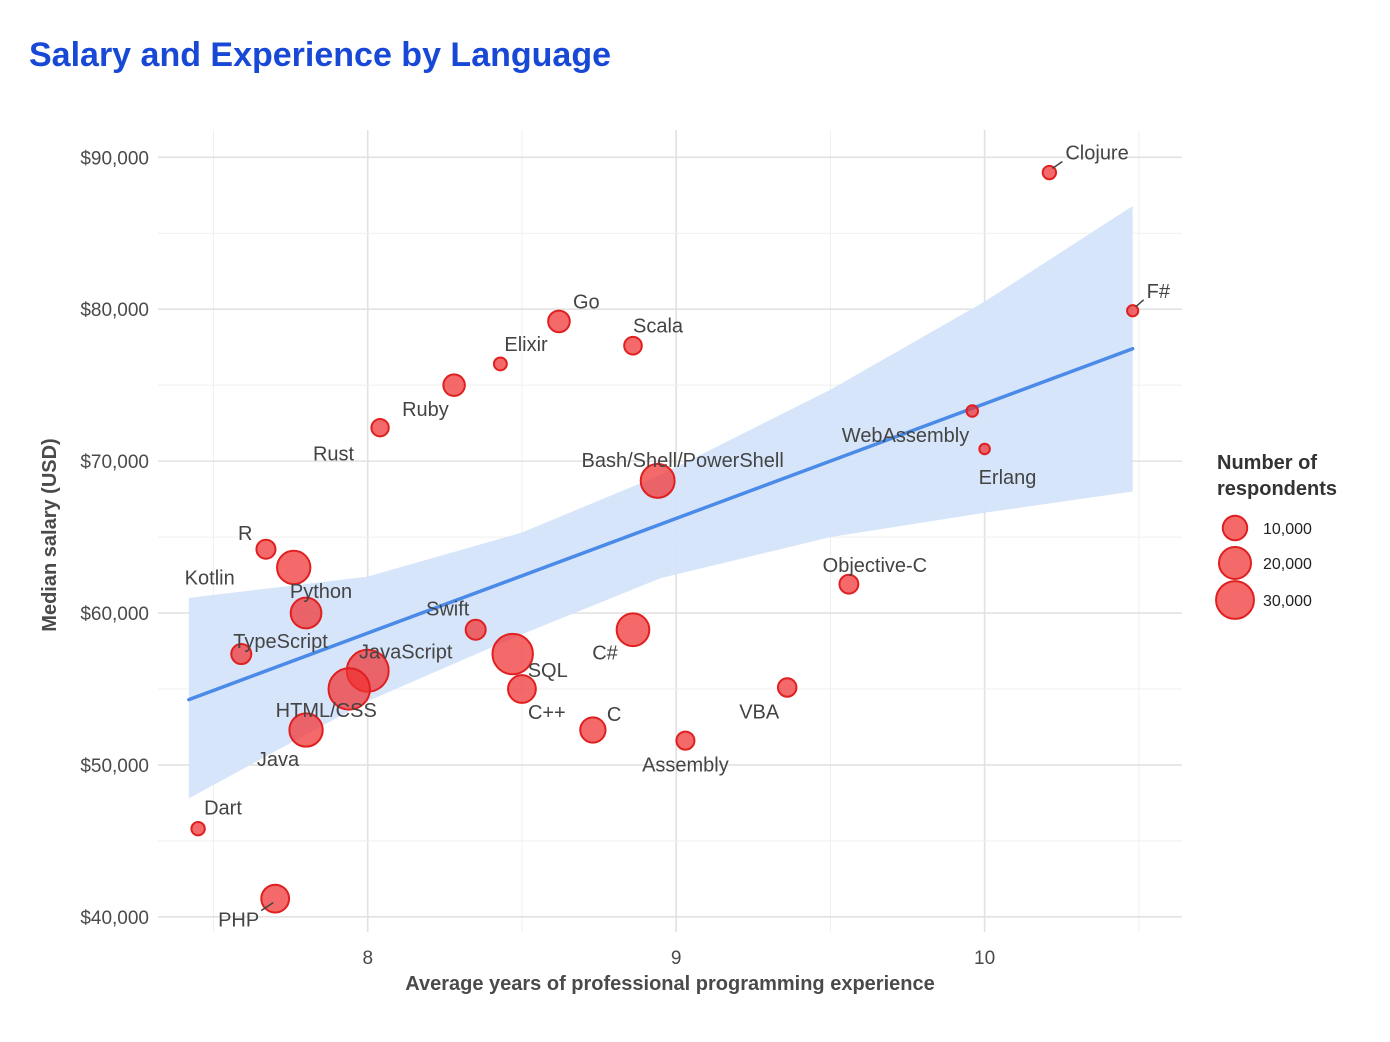 Image resolution: width=1390 pixels, height=1042 pixels. Describe the element at coordinates (614, 715) in the screenshot. I see `point-label-c: C` at that location.